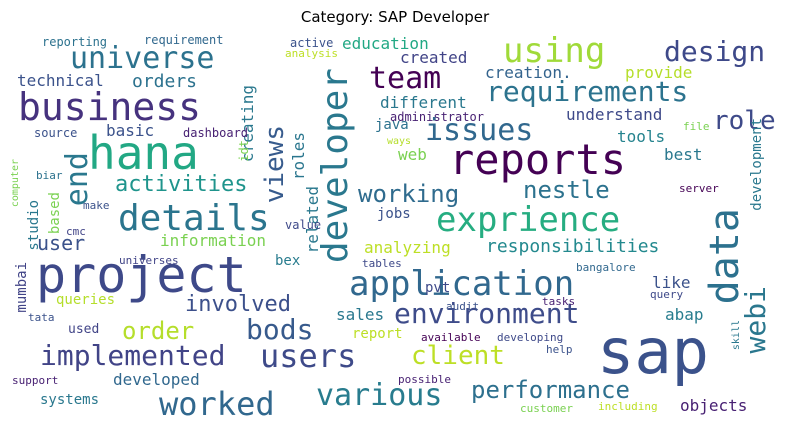 This screenshot has height=427, width=790. Describe the element at coordinates (70, 400) in the screenshot. I see `word-systems: systems` at that location.